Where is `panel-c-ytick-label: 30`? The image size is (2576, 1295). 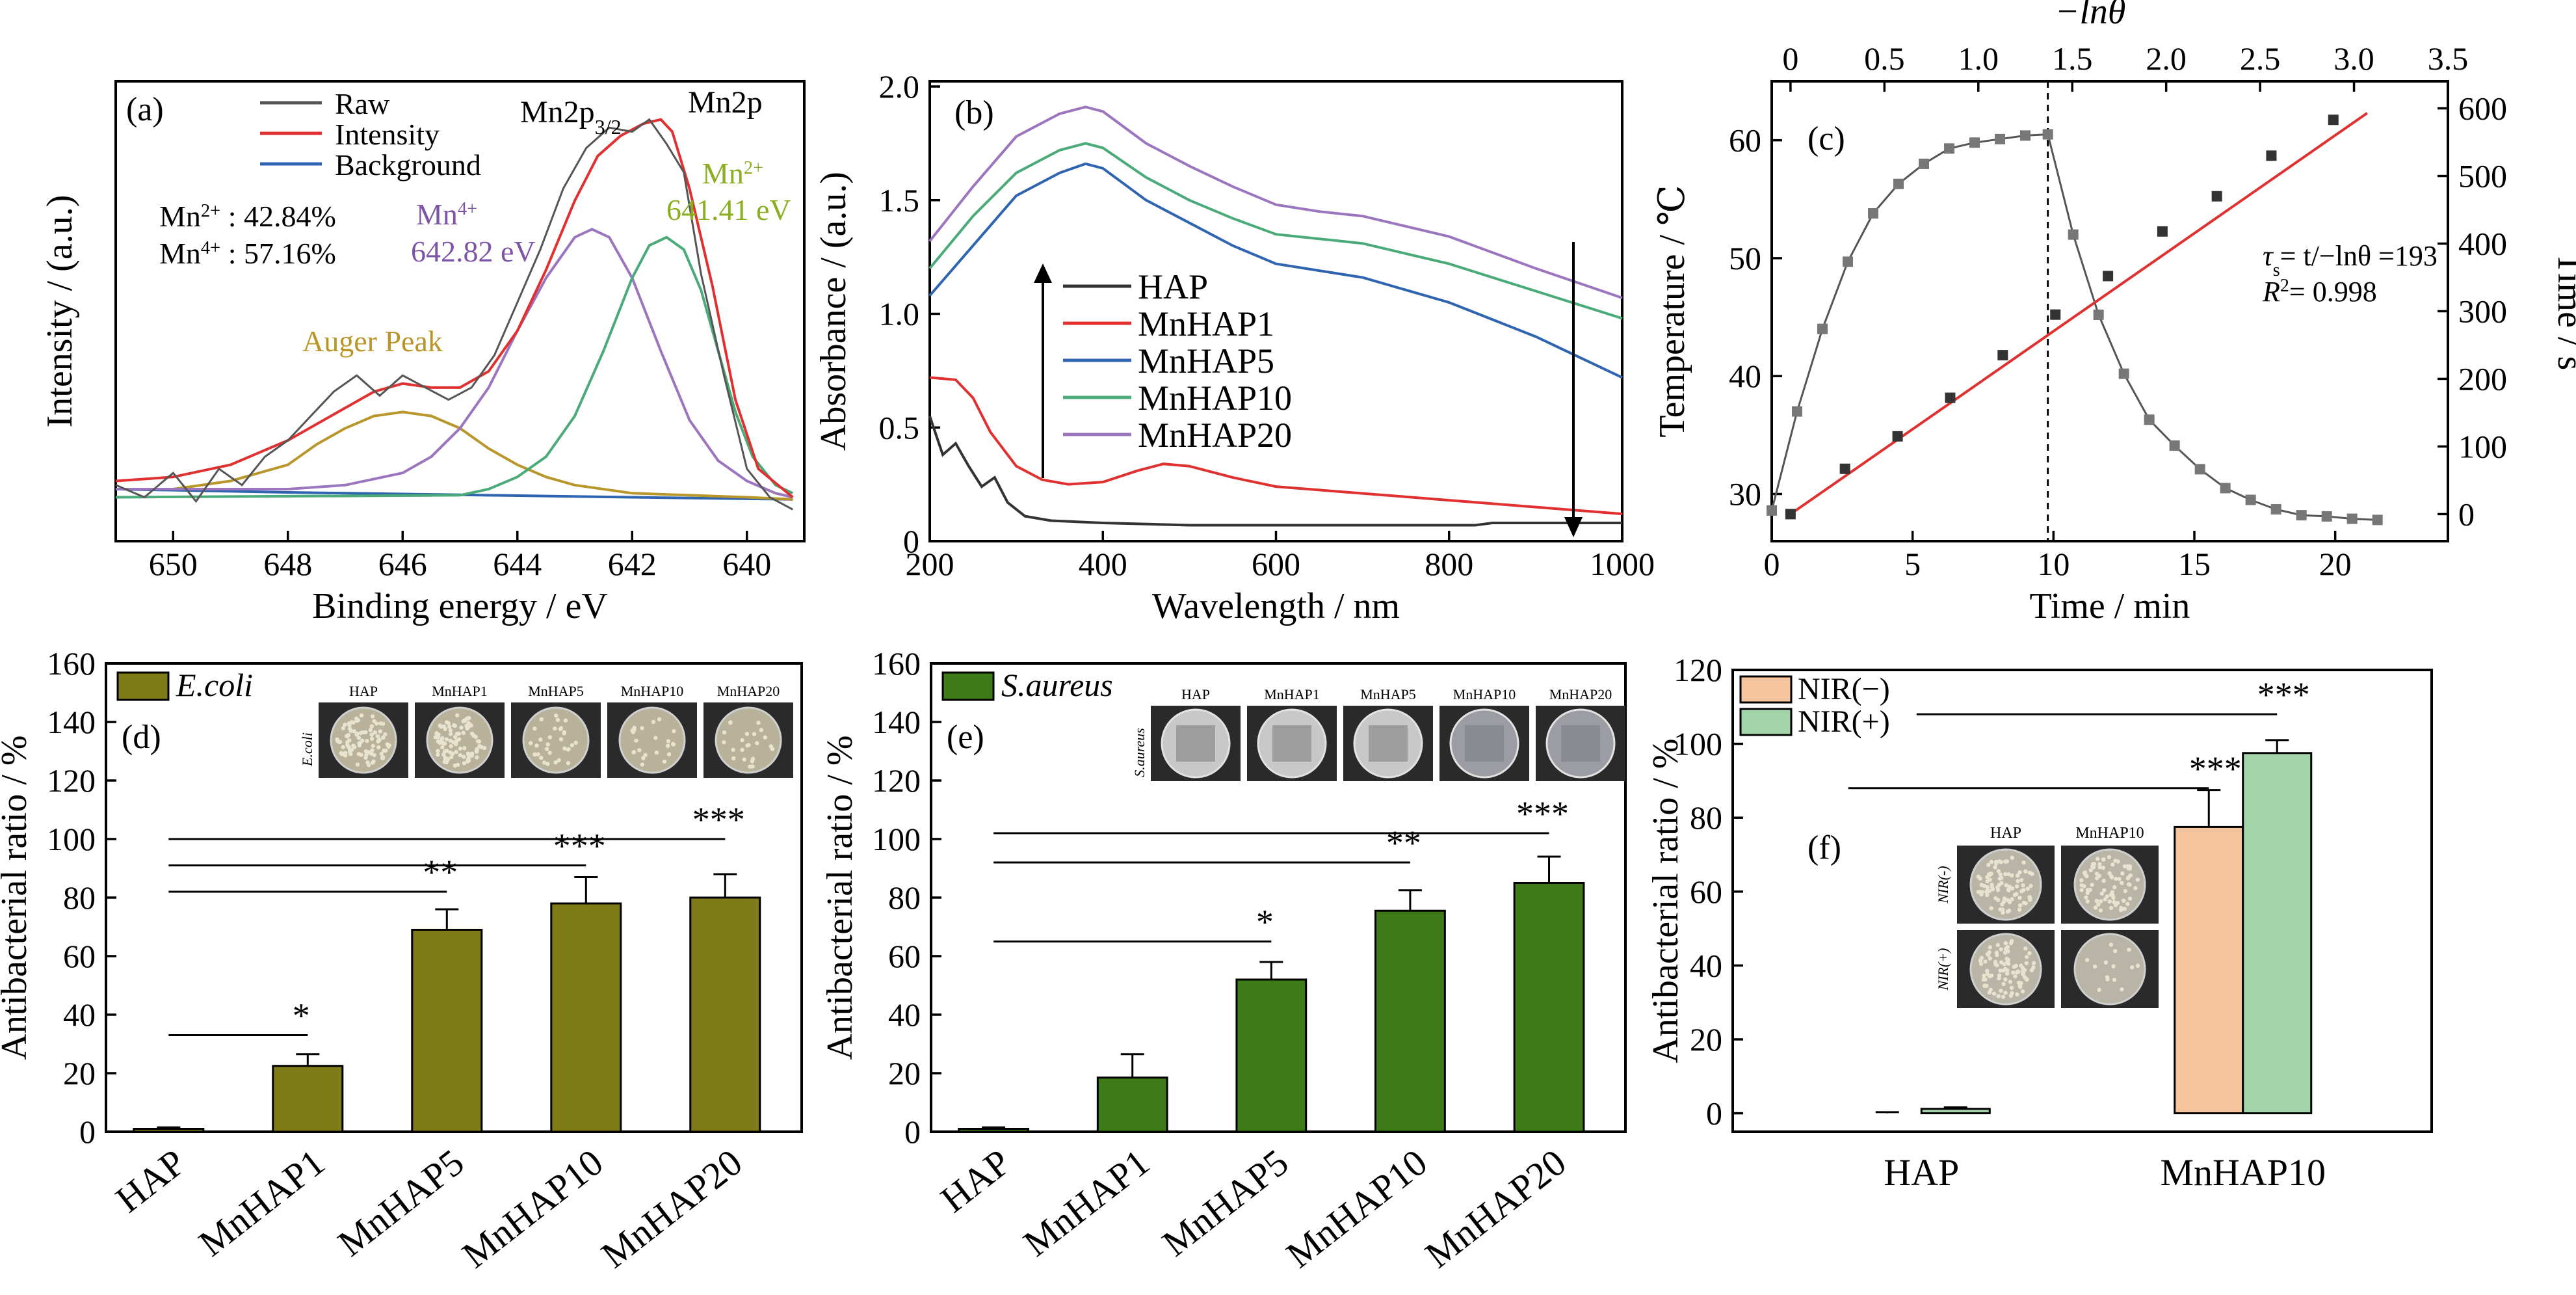 panel-c-ytick-label: 30 is located at coordinates (1745, 493).